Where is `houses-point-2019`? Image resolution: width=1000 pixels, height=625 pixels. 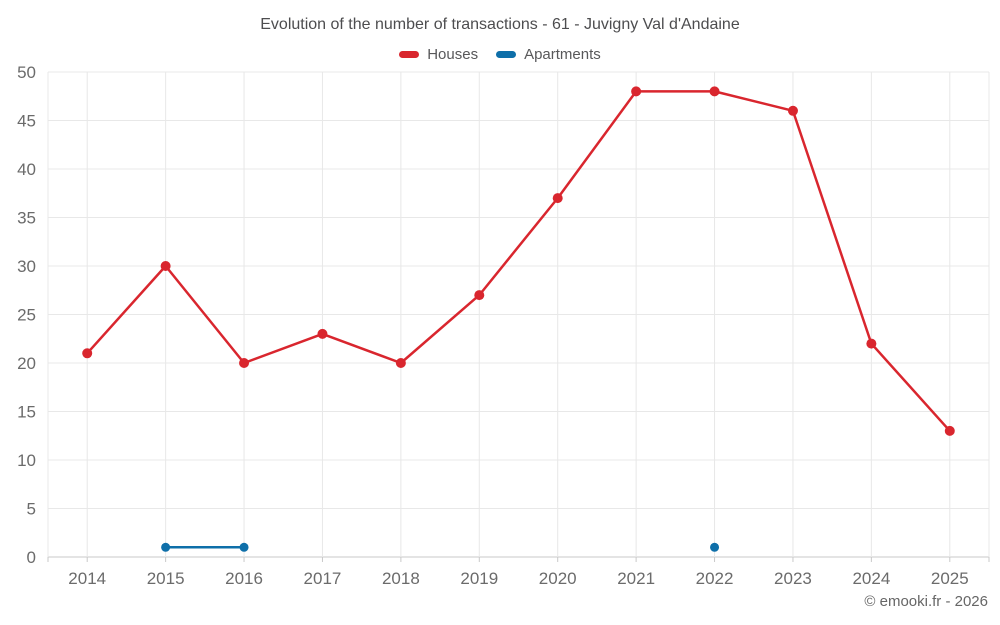
houses-point-2019 is located at coordinates (479, 295).